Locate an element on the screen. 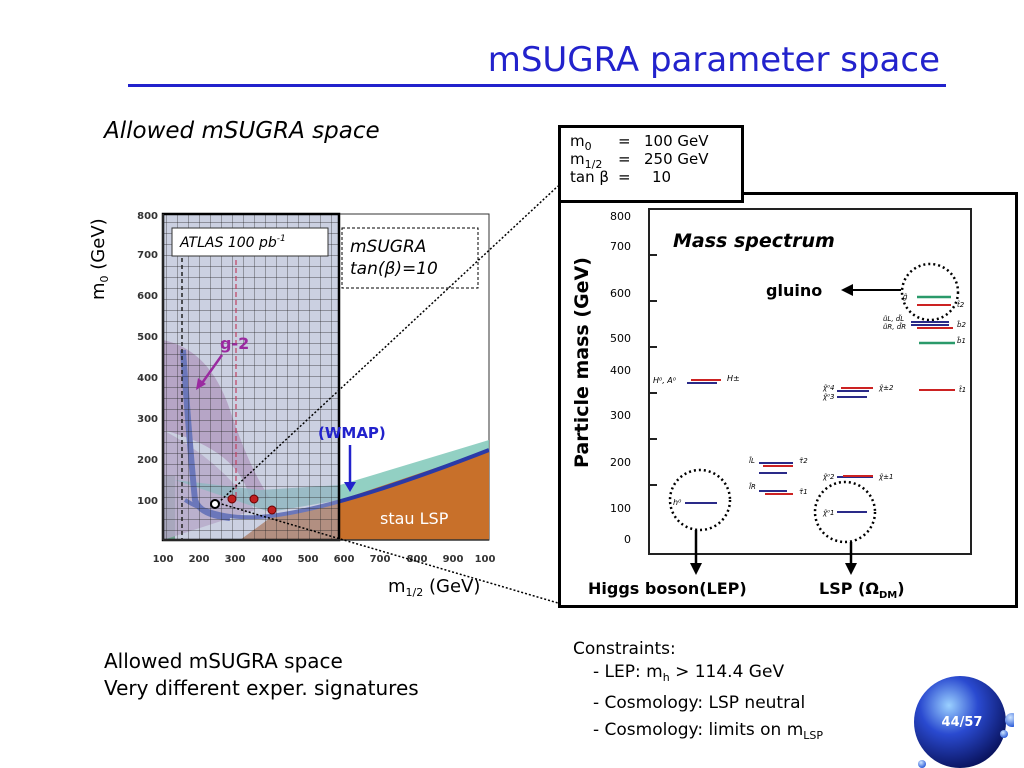 Image resolution: width=1024 pixels, height=768 pixels. svg-text: l̃R is located at coordinates (752, 487).